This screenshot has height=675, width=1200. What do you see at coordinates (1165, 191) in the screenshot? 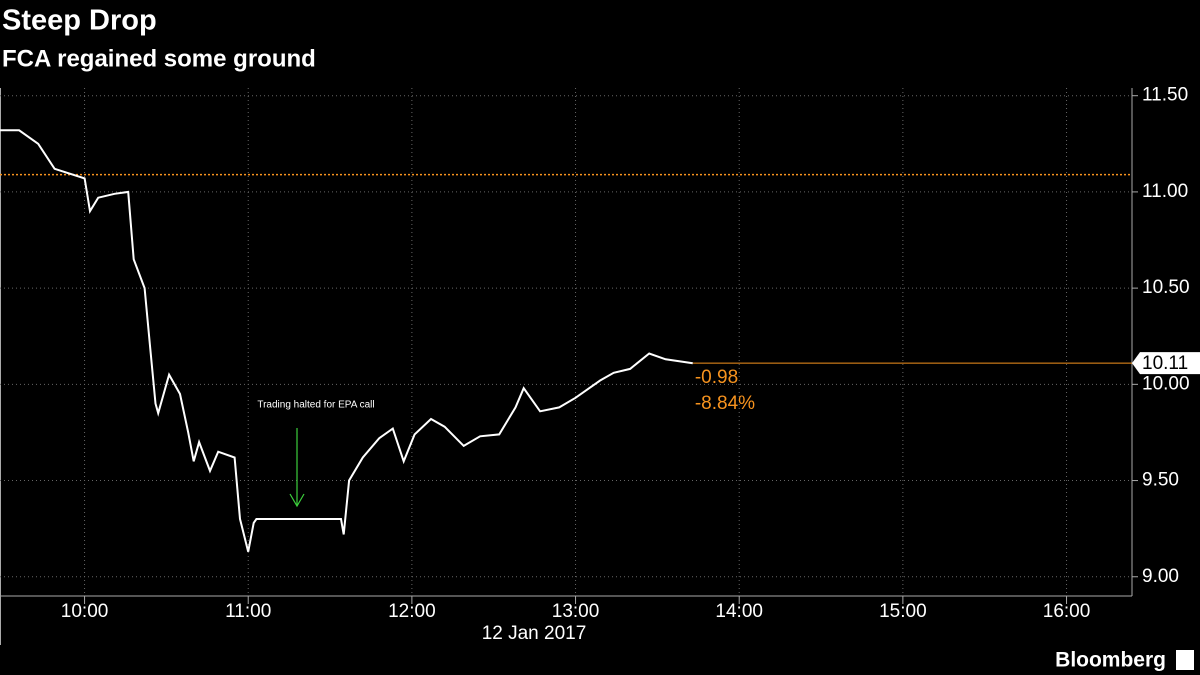
I see `y-tick-label: 11.00` at bounding box center [1165, 191].